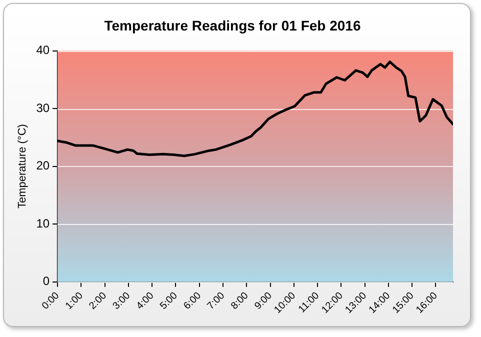 The width and height of the screenshot is (481, 337). What do you see at coordinates (121, 301) in the screenshot?
I see `x-tick-label: 3:00` at bounding box center [121, 301].